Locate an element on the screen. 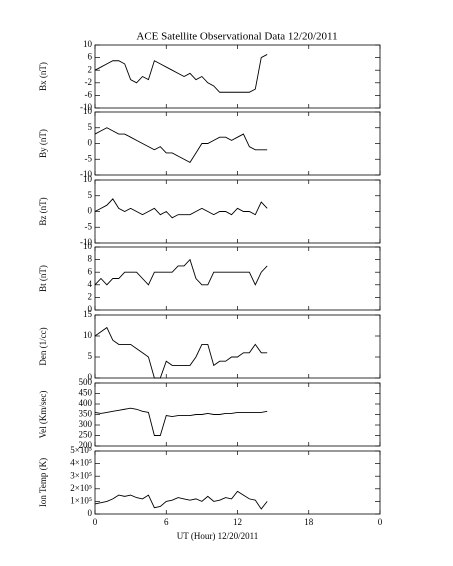 This screenshot has height=566, width=453. y-tick-label: -2 is located at coordinates (89, 82).